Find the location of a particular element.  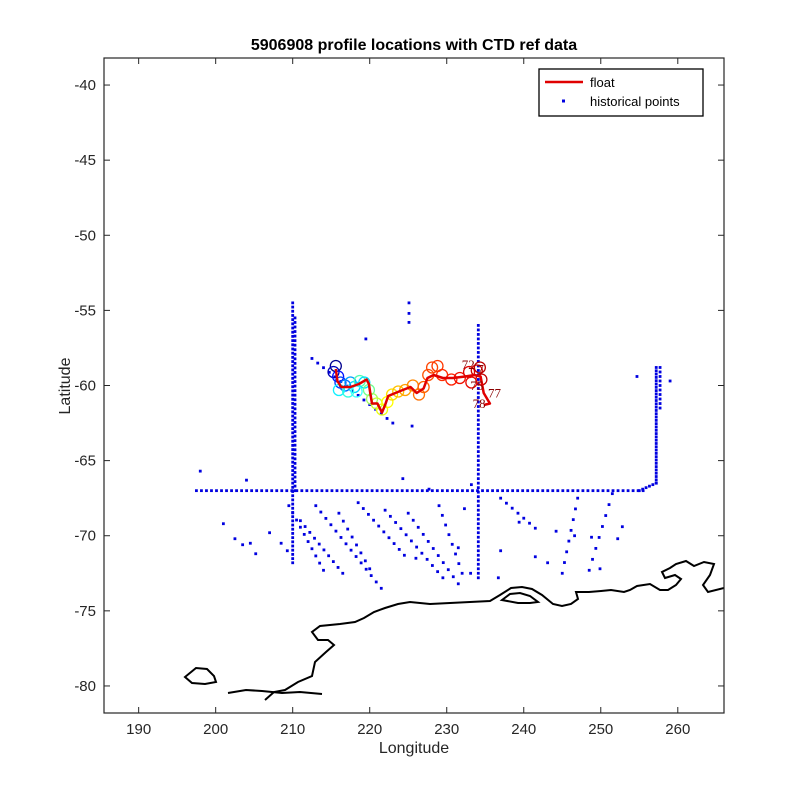

float-track-layer is located at coordinates (413, 391).